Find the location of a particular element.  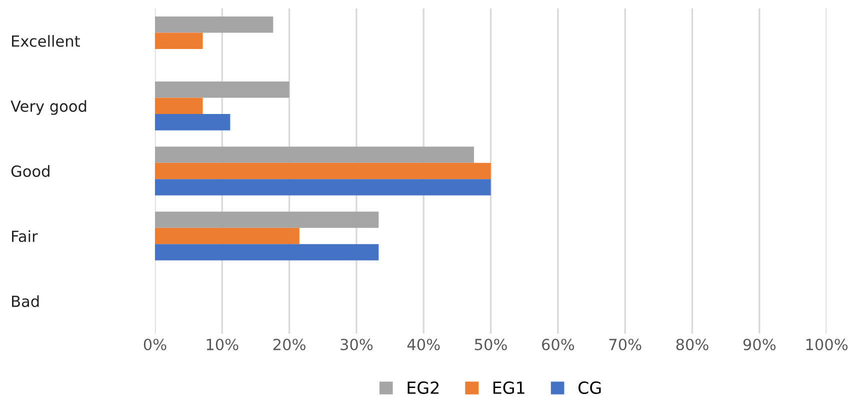

x-tick-label: 40% is located at coordinates (423, 344).